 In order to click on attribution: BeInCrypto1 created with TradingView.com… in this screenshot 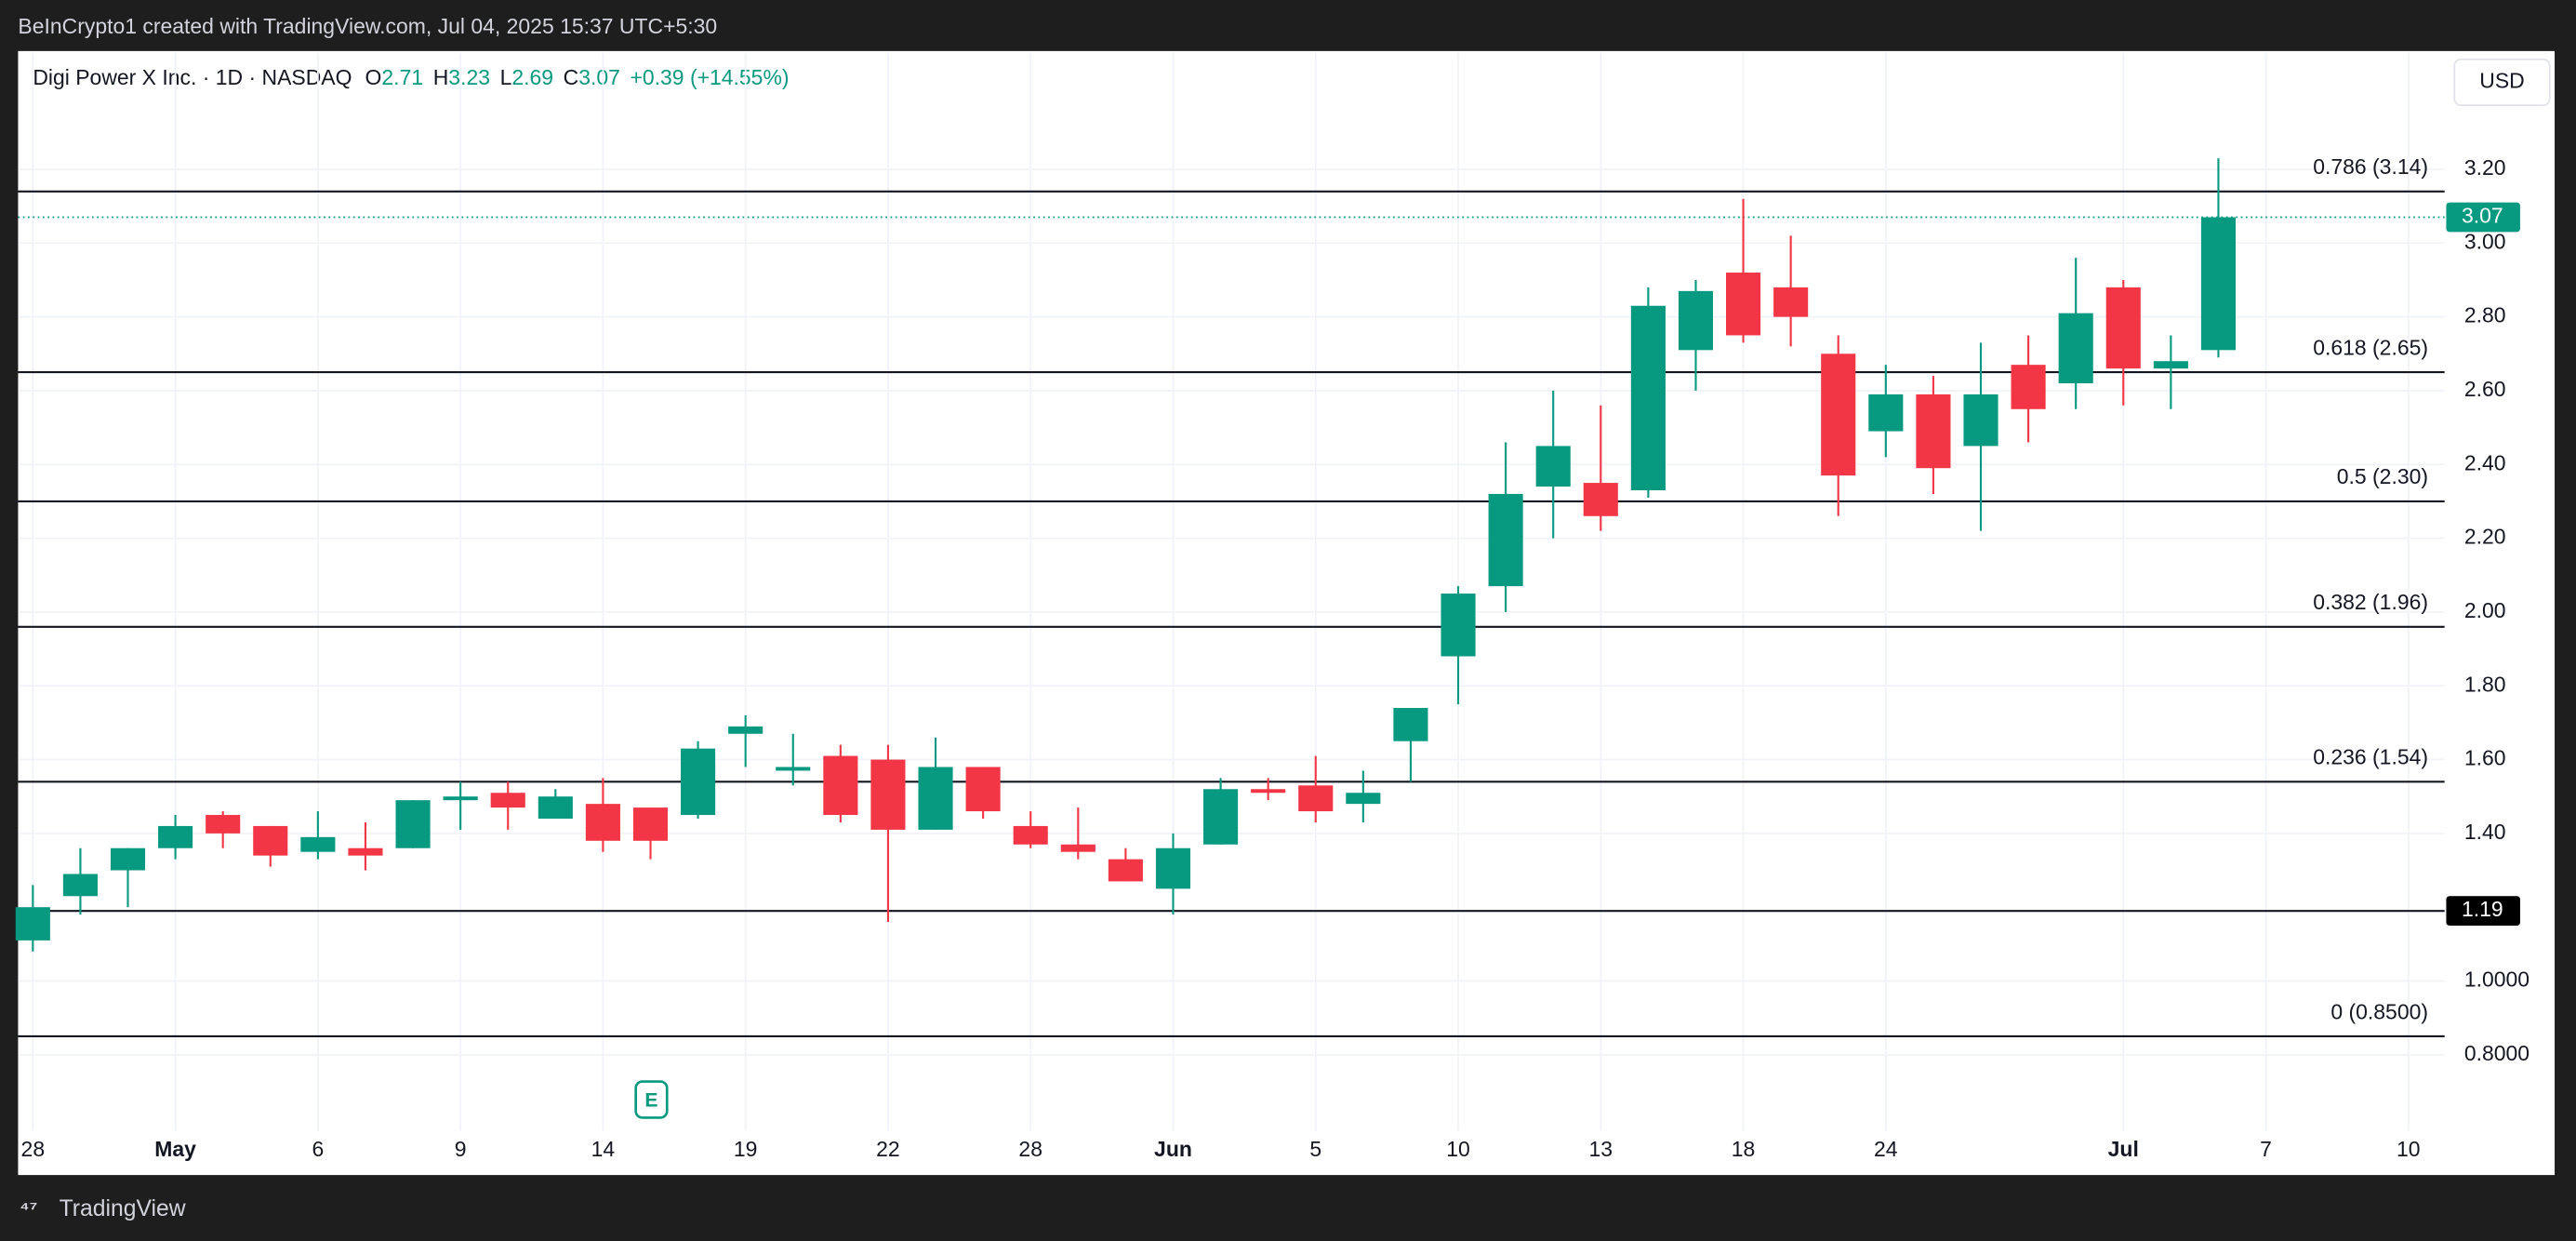, I will do `click(367, 26)`.